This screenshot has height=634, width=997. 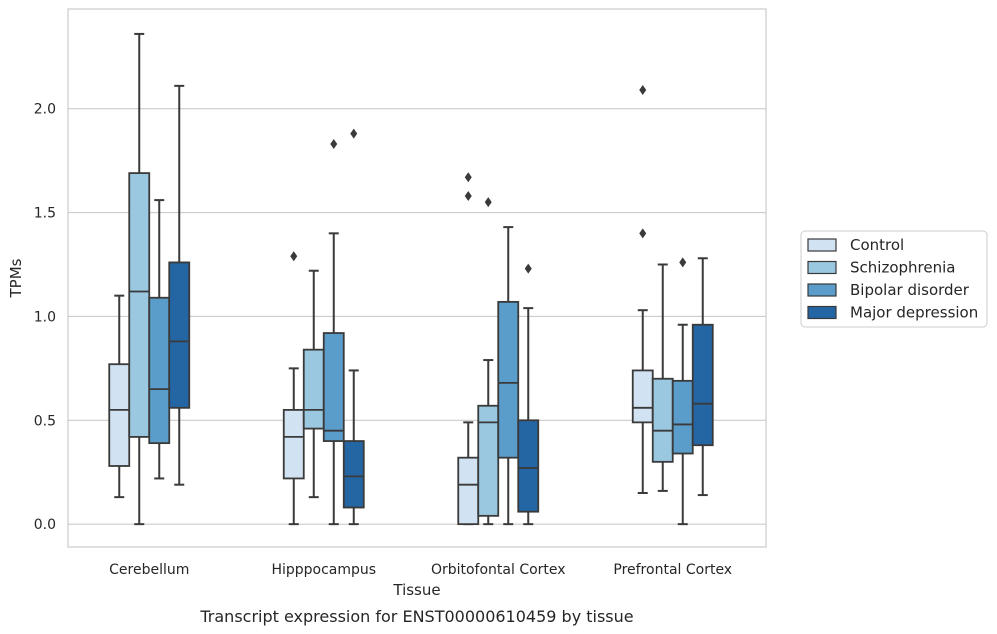 I want to click on legend-label: Schizophrenia, so click(x=902, y=268).